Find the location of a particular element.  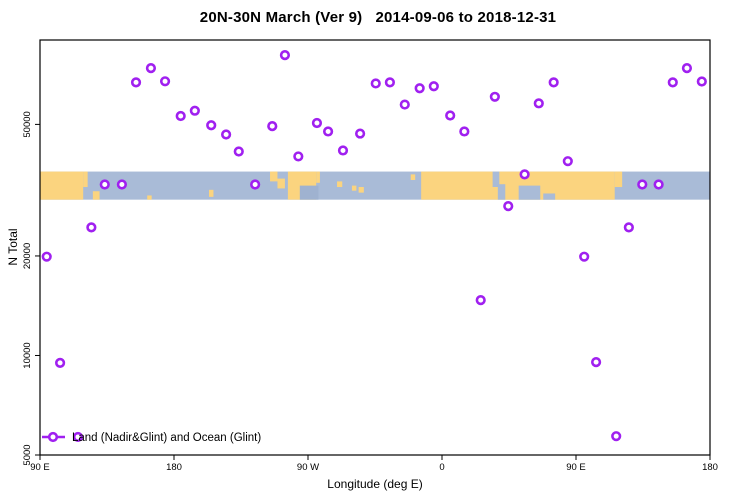

y-axis-title: N Total is located at coordinates (13, 247).